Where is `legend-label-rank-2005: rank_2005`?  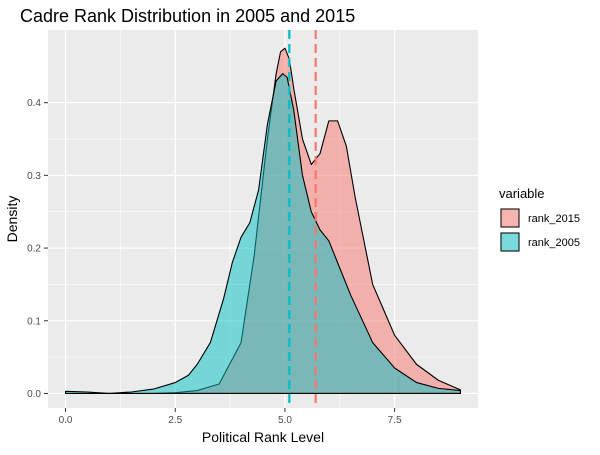 legend-label-rank-2005: rank_2005 is located at coordinates (554, 243).